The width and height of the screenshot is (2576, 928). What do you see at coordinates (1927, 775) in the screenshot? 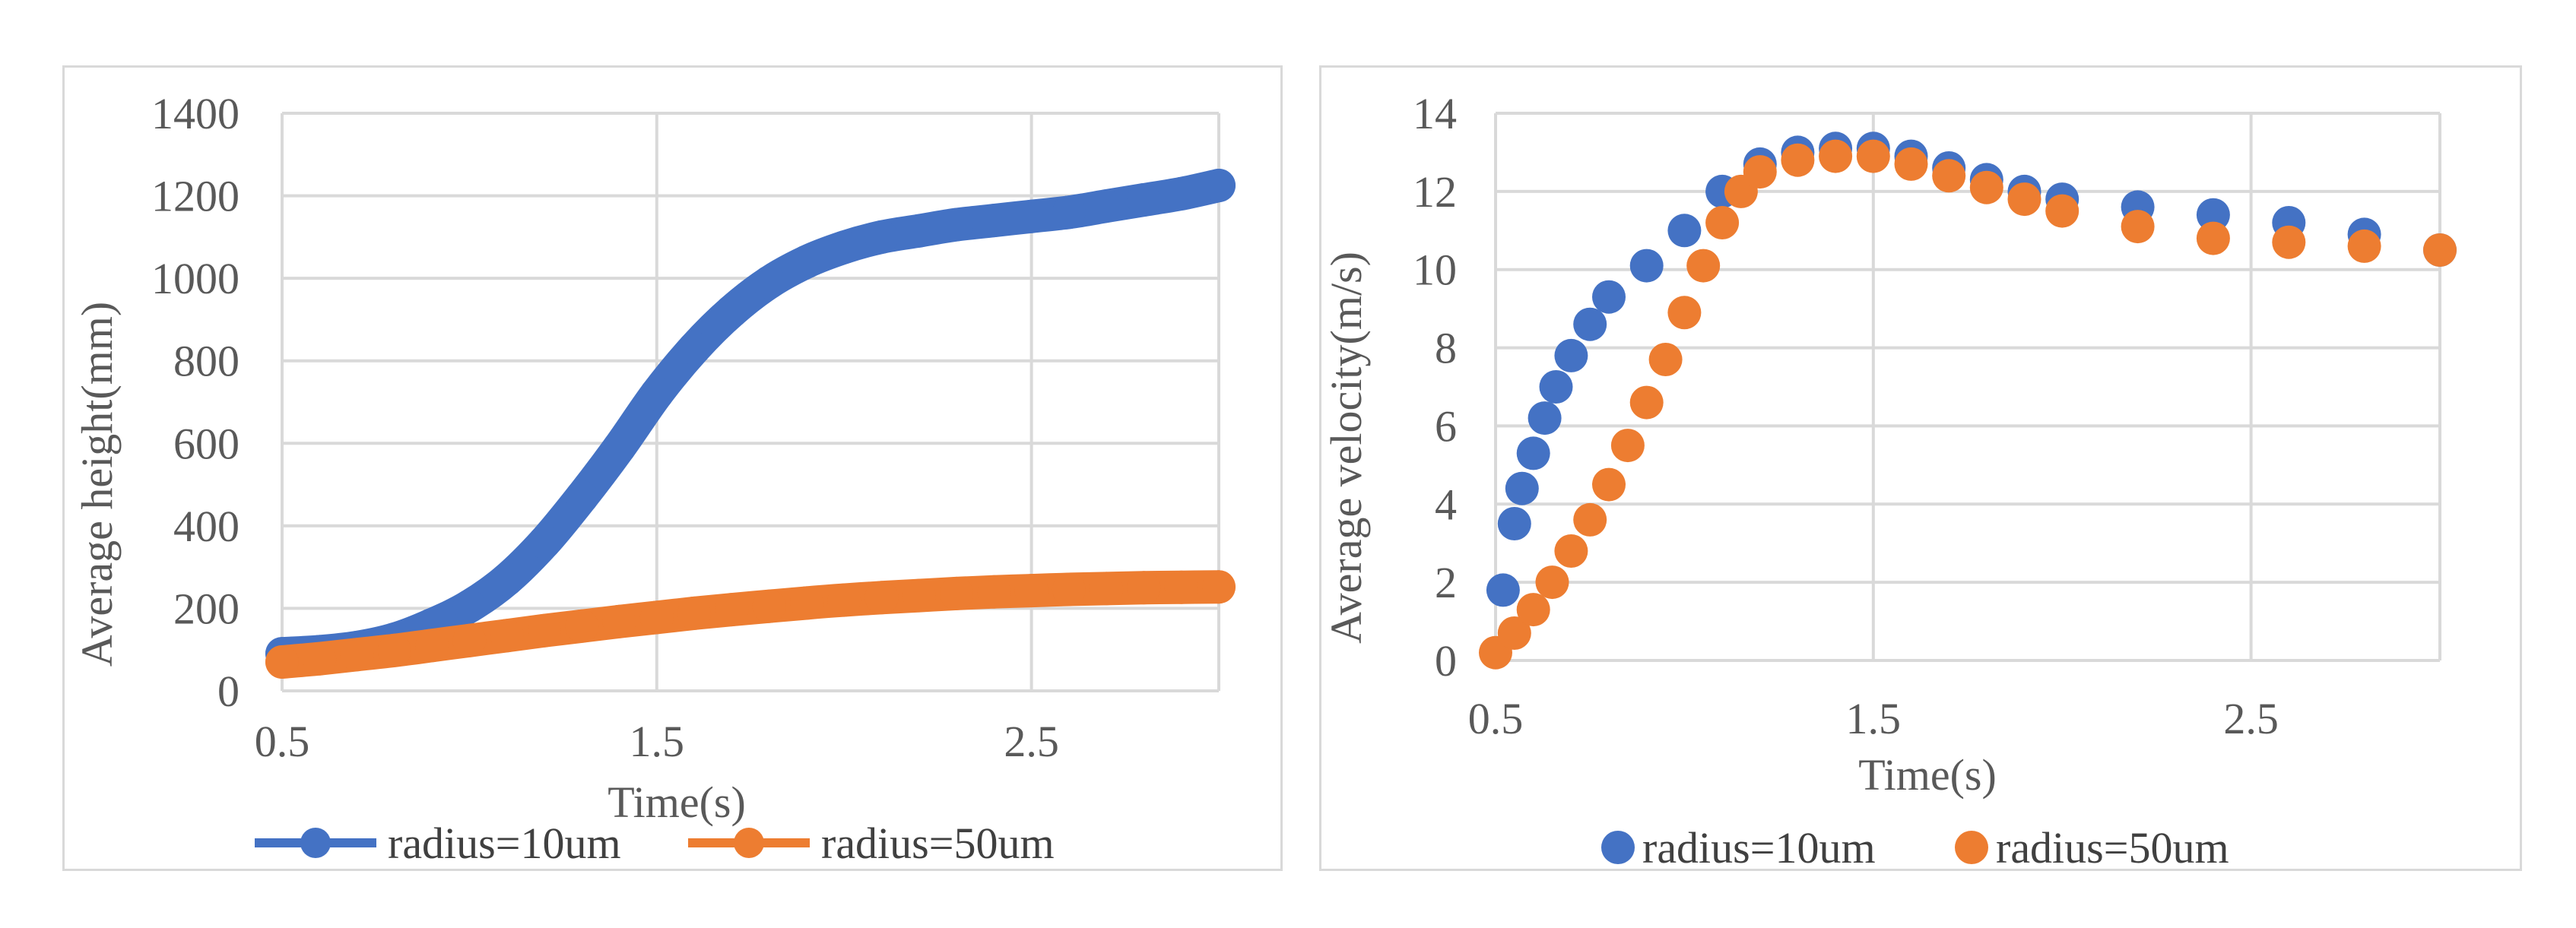
I see `x-axis-title: Time(s)` at bounding box center [1927, 775].